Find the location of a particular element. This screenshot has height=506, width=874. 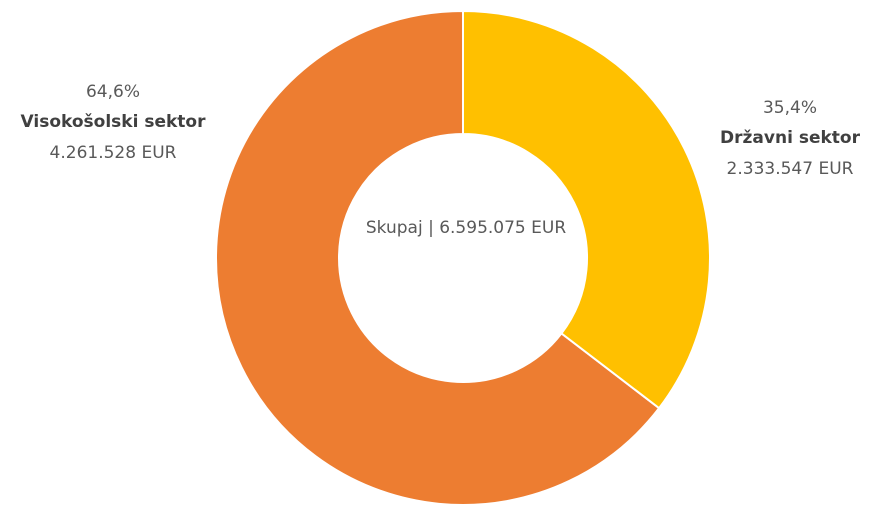

value-label: 64,6% is located at coordinates (113, 92).